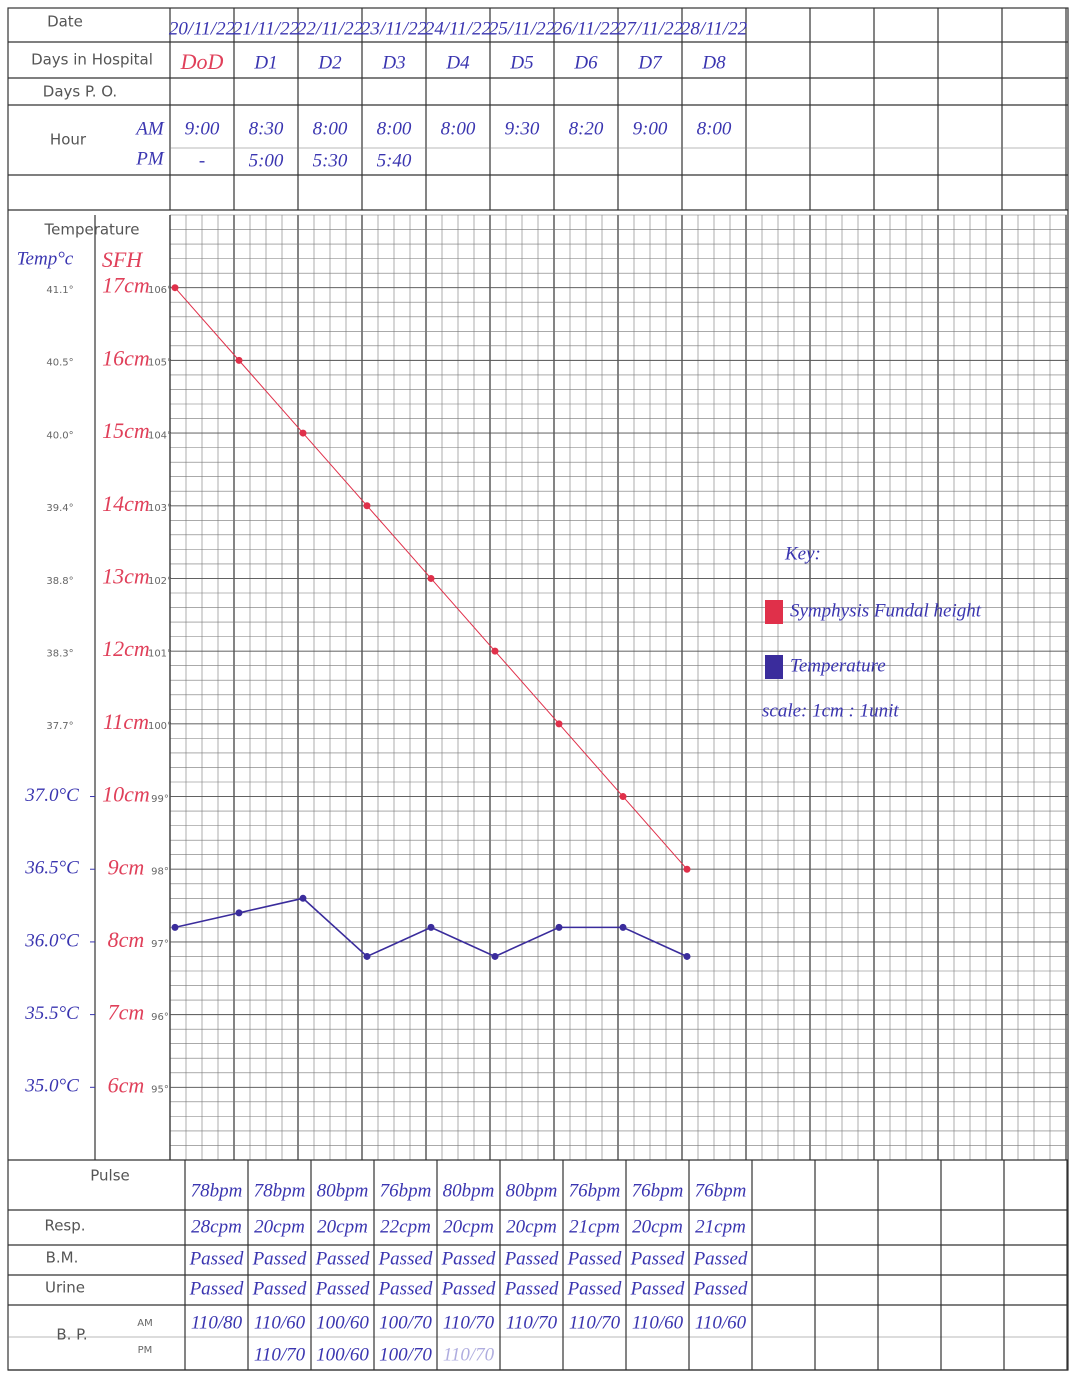  I want to click on printed-f-label: 106°, so click(160, 290).